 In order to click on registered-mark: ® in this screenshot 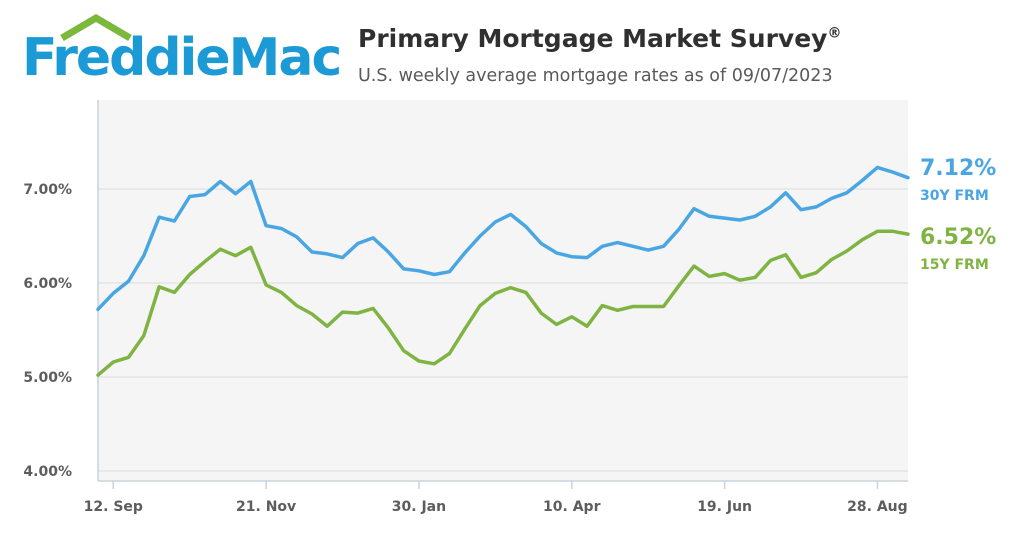, I will do `click(834, 33)`.